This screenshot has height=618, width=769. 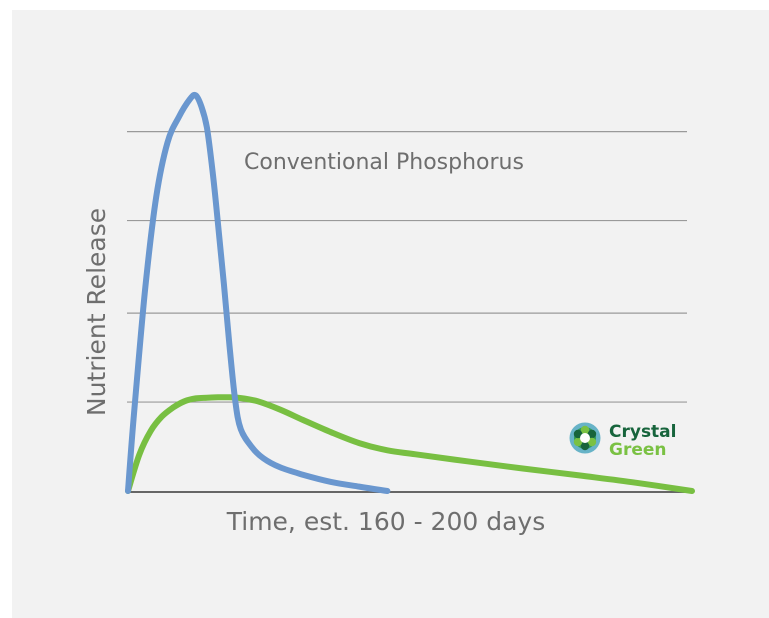 I want to click on crystal-green-logo-icon, so click(x=585, y=438).